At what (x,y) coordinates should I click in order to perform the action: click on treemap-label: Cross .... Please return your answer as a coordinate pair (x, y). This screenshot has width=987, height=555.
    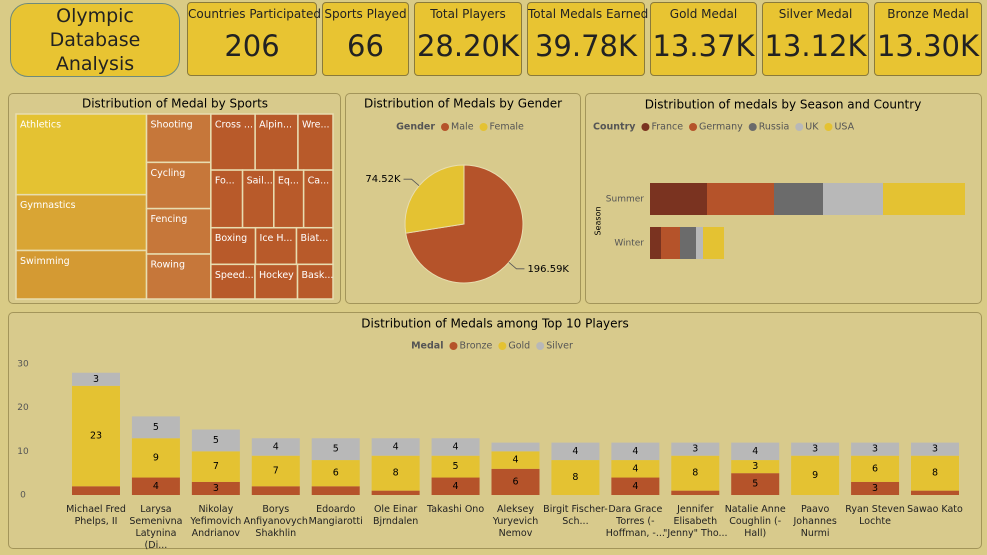
    Looking at the image, I should click on (234, 125).